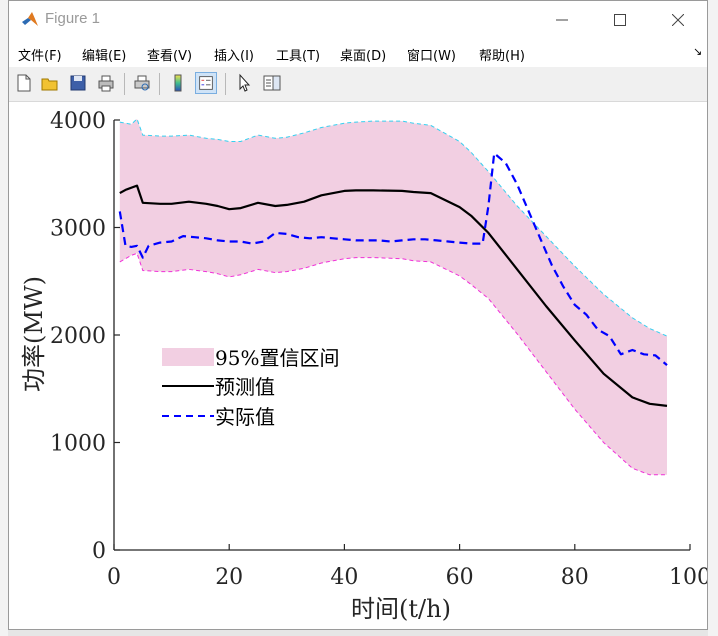  I want to click on x-tick-label: 60, so click(460, 577).